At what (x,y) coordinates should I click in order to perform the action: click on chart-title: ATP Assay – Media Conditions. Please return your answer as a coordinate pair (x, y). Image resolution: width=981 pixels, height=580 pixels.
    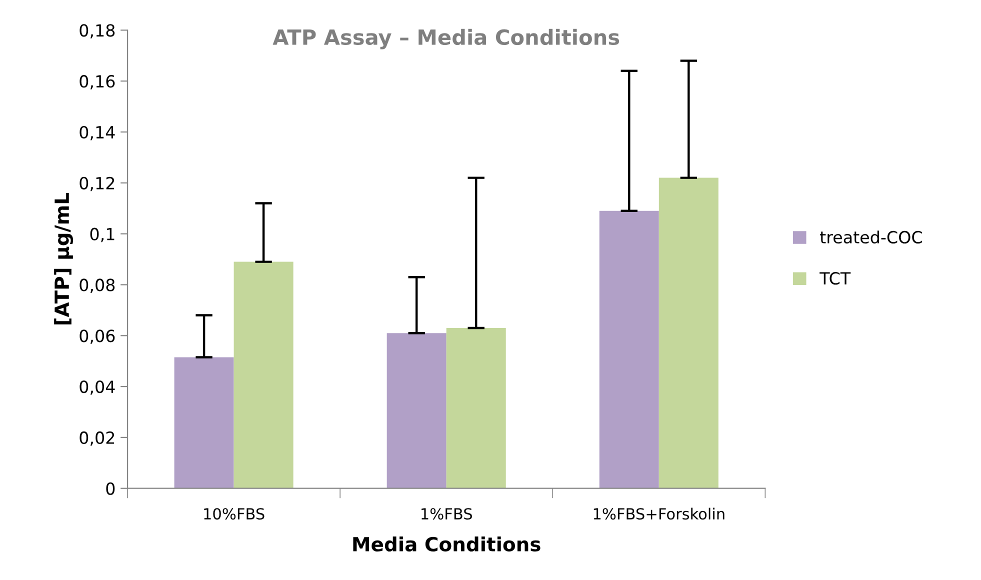
    Looking at the image, I should click on (446, 39).